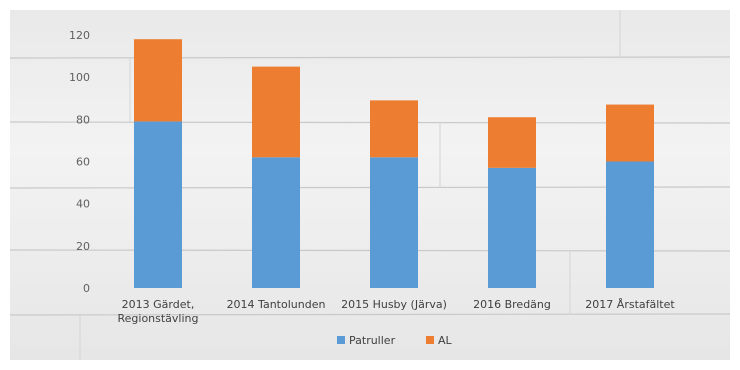  I want to click on x-tick-label: 2016 Bredäng, so click(512, 304).